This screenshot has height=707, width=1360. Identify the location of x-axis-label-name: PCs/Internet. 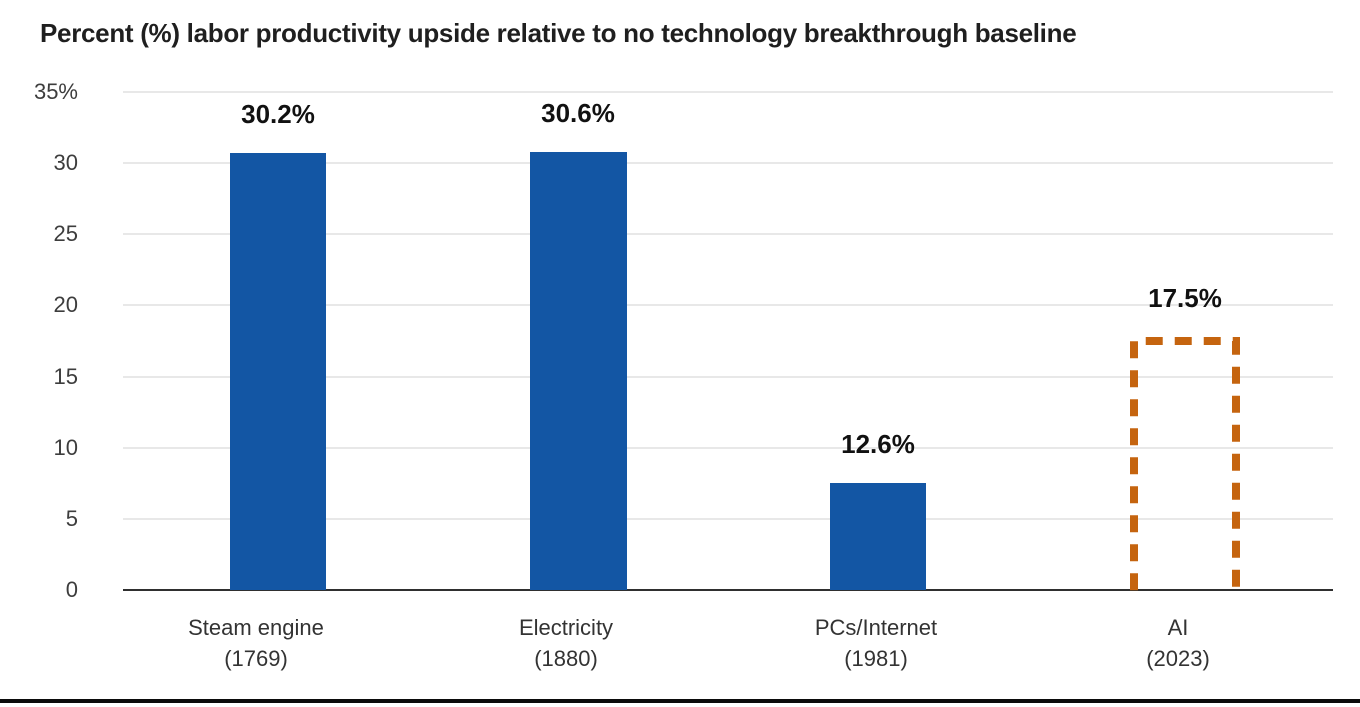
(876, 627).